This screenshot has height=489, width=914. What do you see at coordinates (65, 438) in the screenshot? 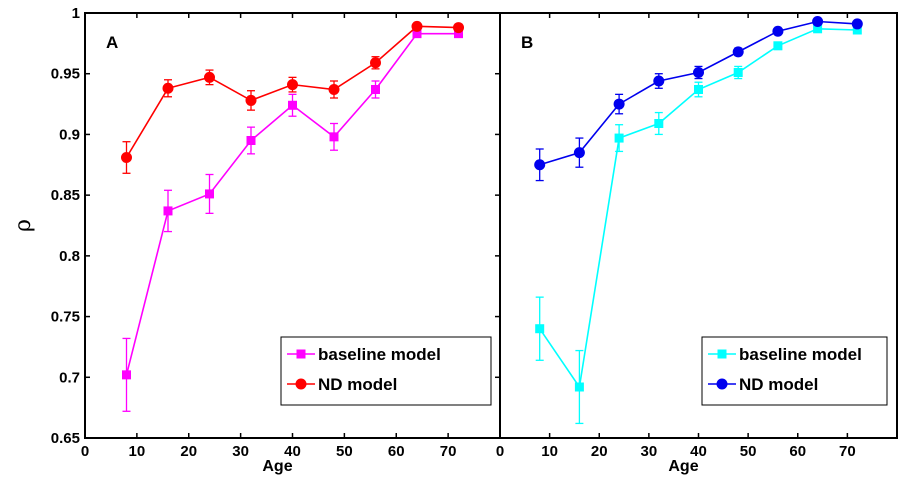
I see `panel-a-ytick-label: 0.65` at bounding box center [65, 438].